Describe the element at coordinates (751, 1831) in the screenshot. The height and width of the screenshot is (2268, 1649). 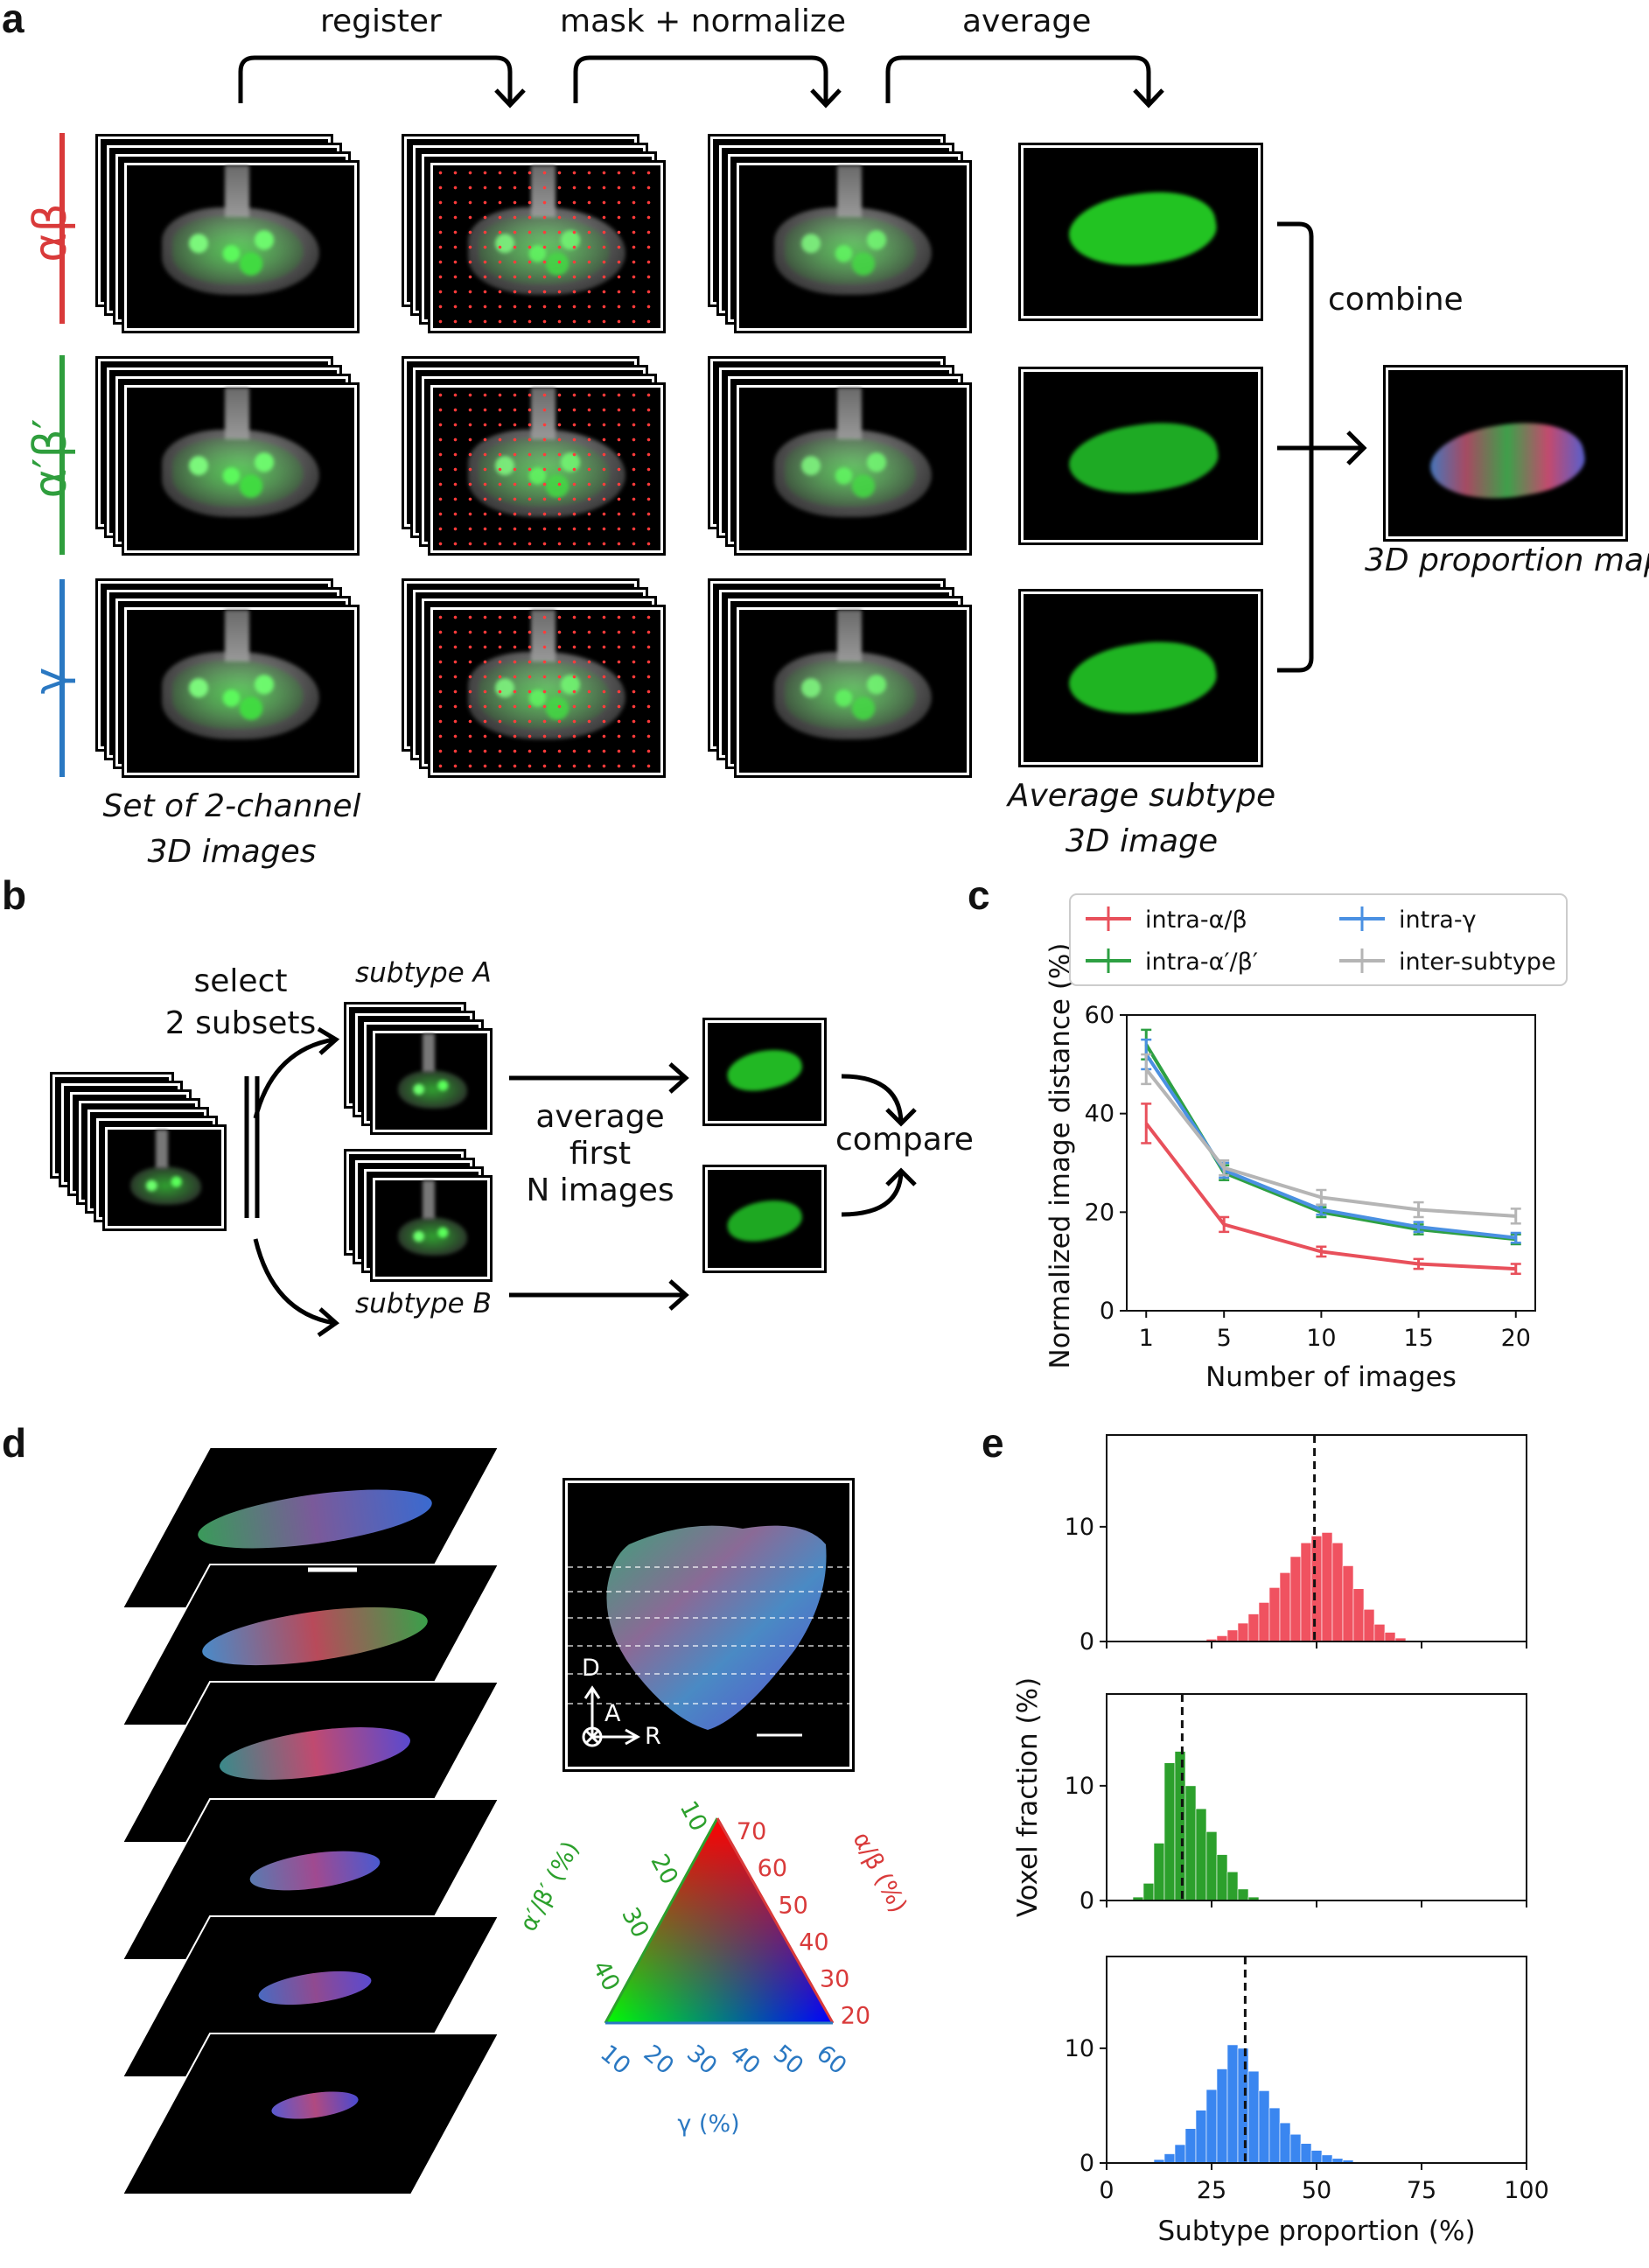
I see `ternary-right-tick: 70` at that location.